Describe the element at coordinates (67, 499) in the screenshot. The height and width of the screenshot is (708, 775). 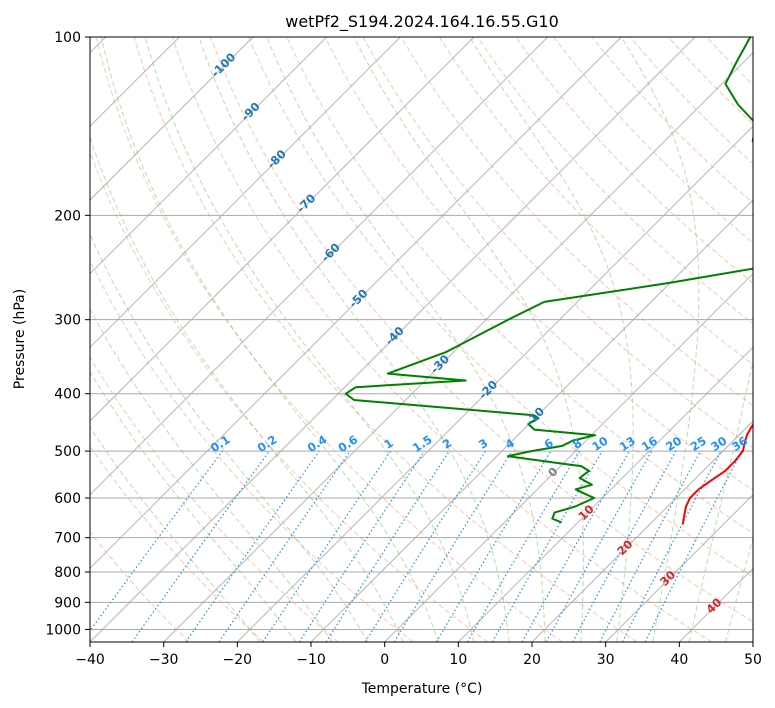
I see `y-tick-label: 600` at that location.